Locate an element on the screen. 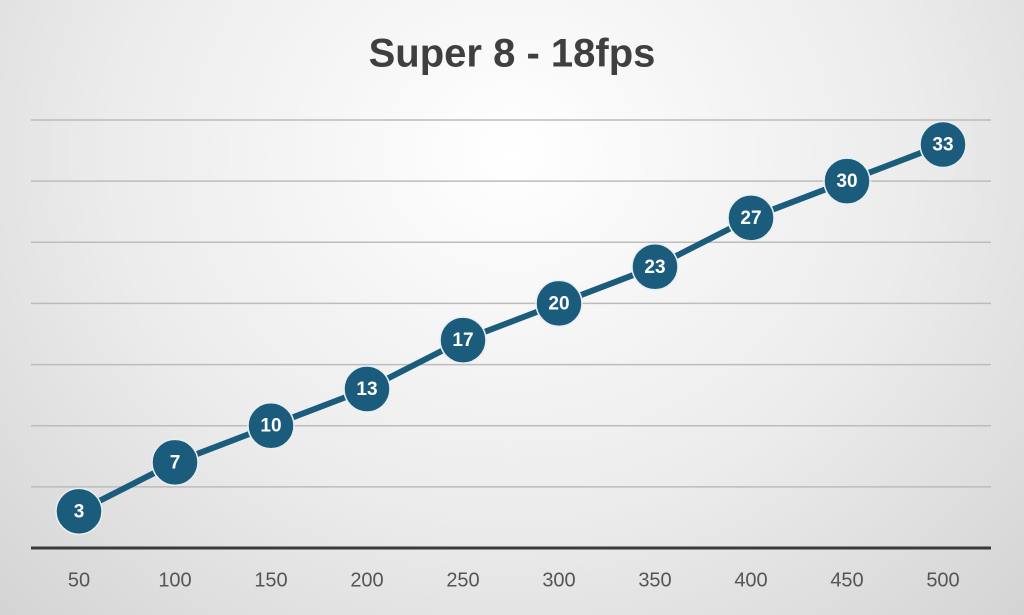  x-tick-label: 300 is located at coordinates (558, 580).